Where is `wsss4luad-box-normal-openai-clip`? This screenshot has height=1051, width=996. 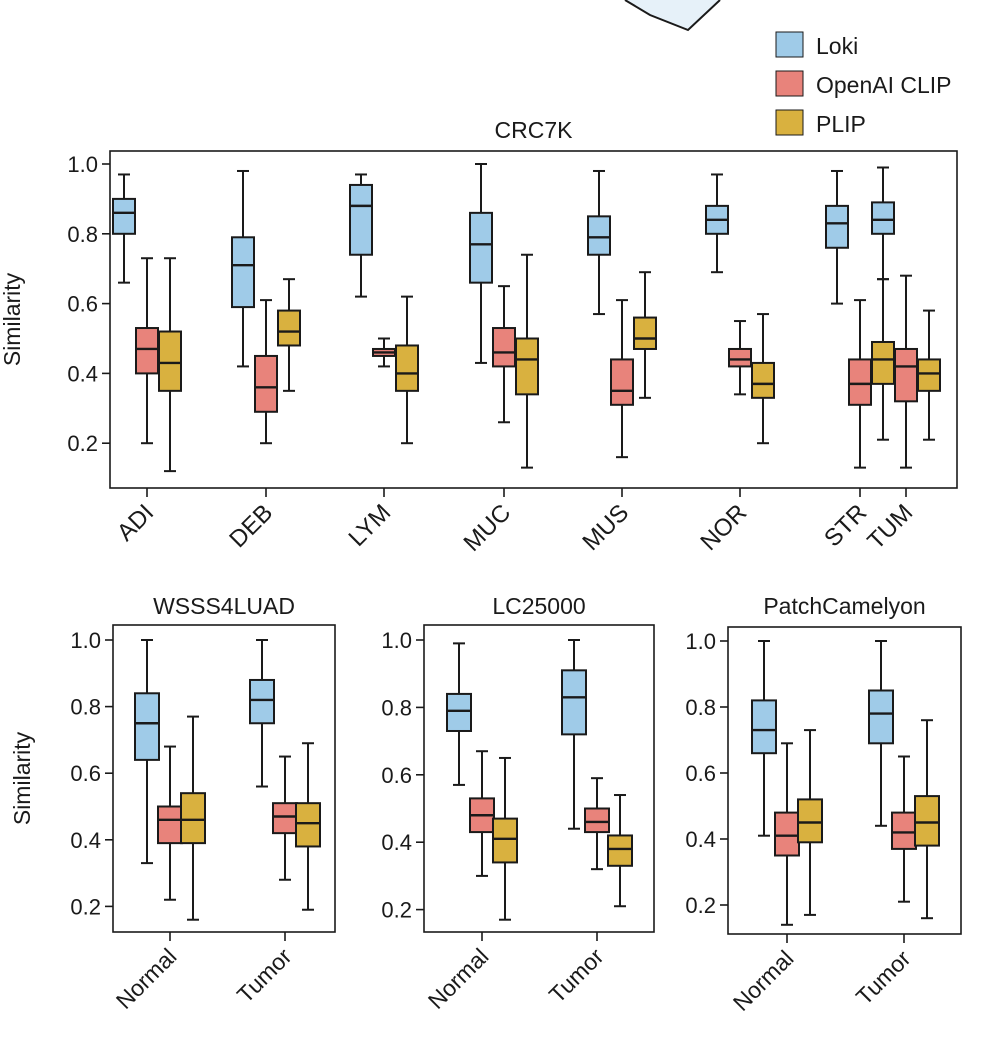
wsss4luad-box-normal-openai-clip is located at coordinates (170, 823).